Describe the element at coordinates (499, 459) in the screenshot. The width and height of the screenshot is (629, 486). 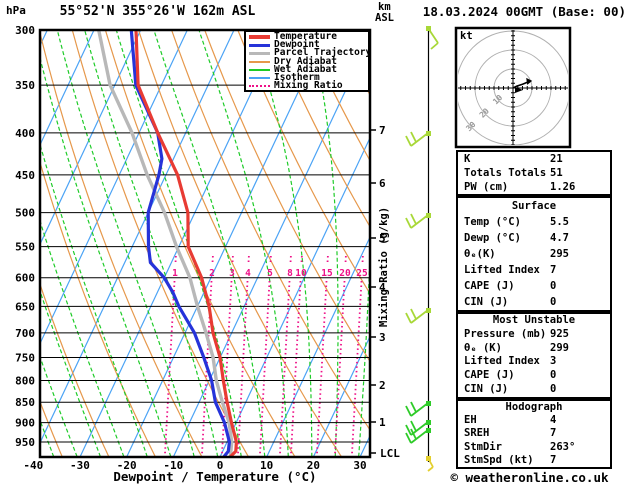
I see `index-label: StmSpd (kt)` at that location.